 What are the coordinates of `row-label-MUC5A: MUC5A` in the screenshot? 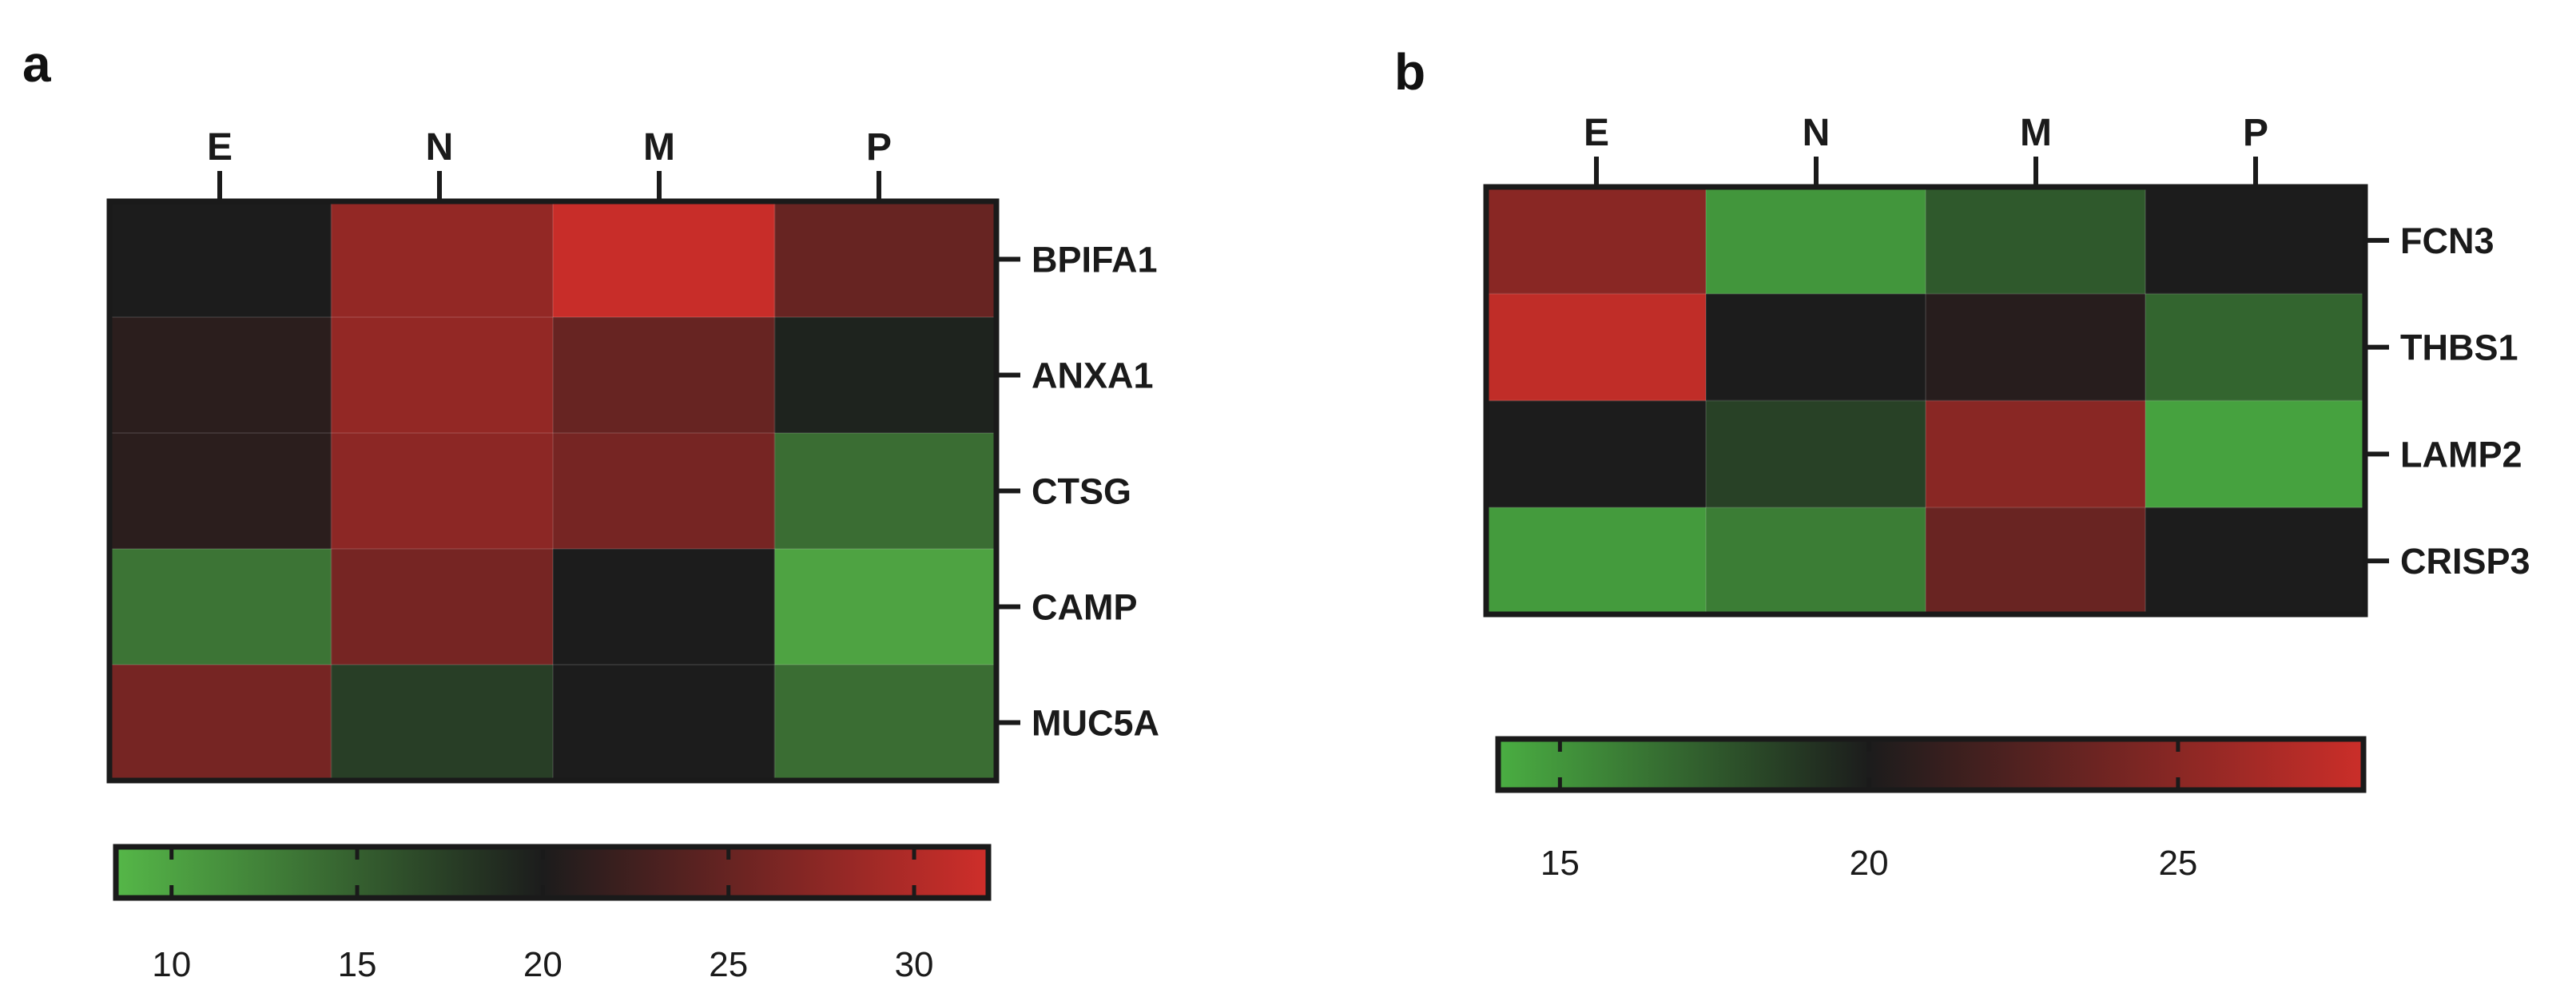 It's located at (1095, 723).